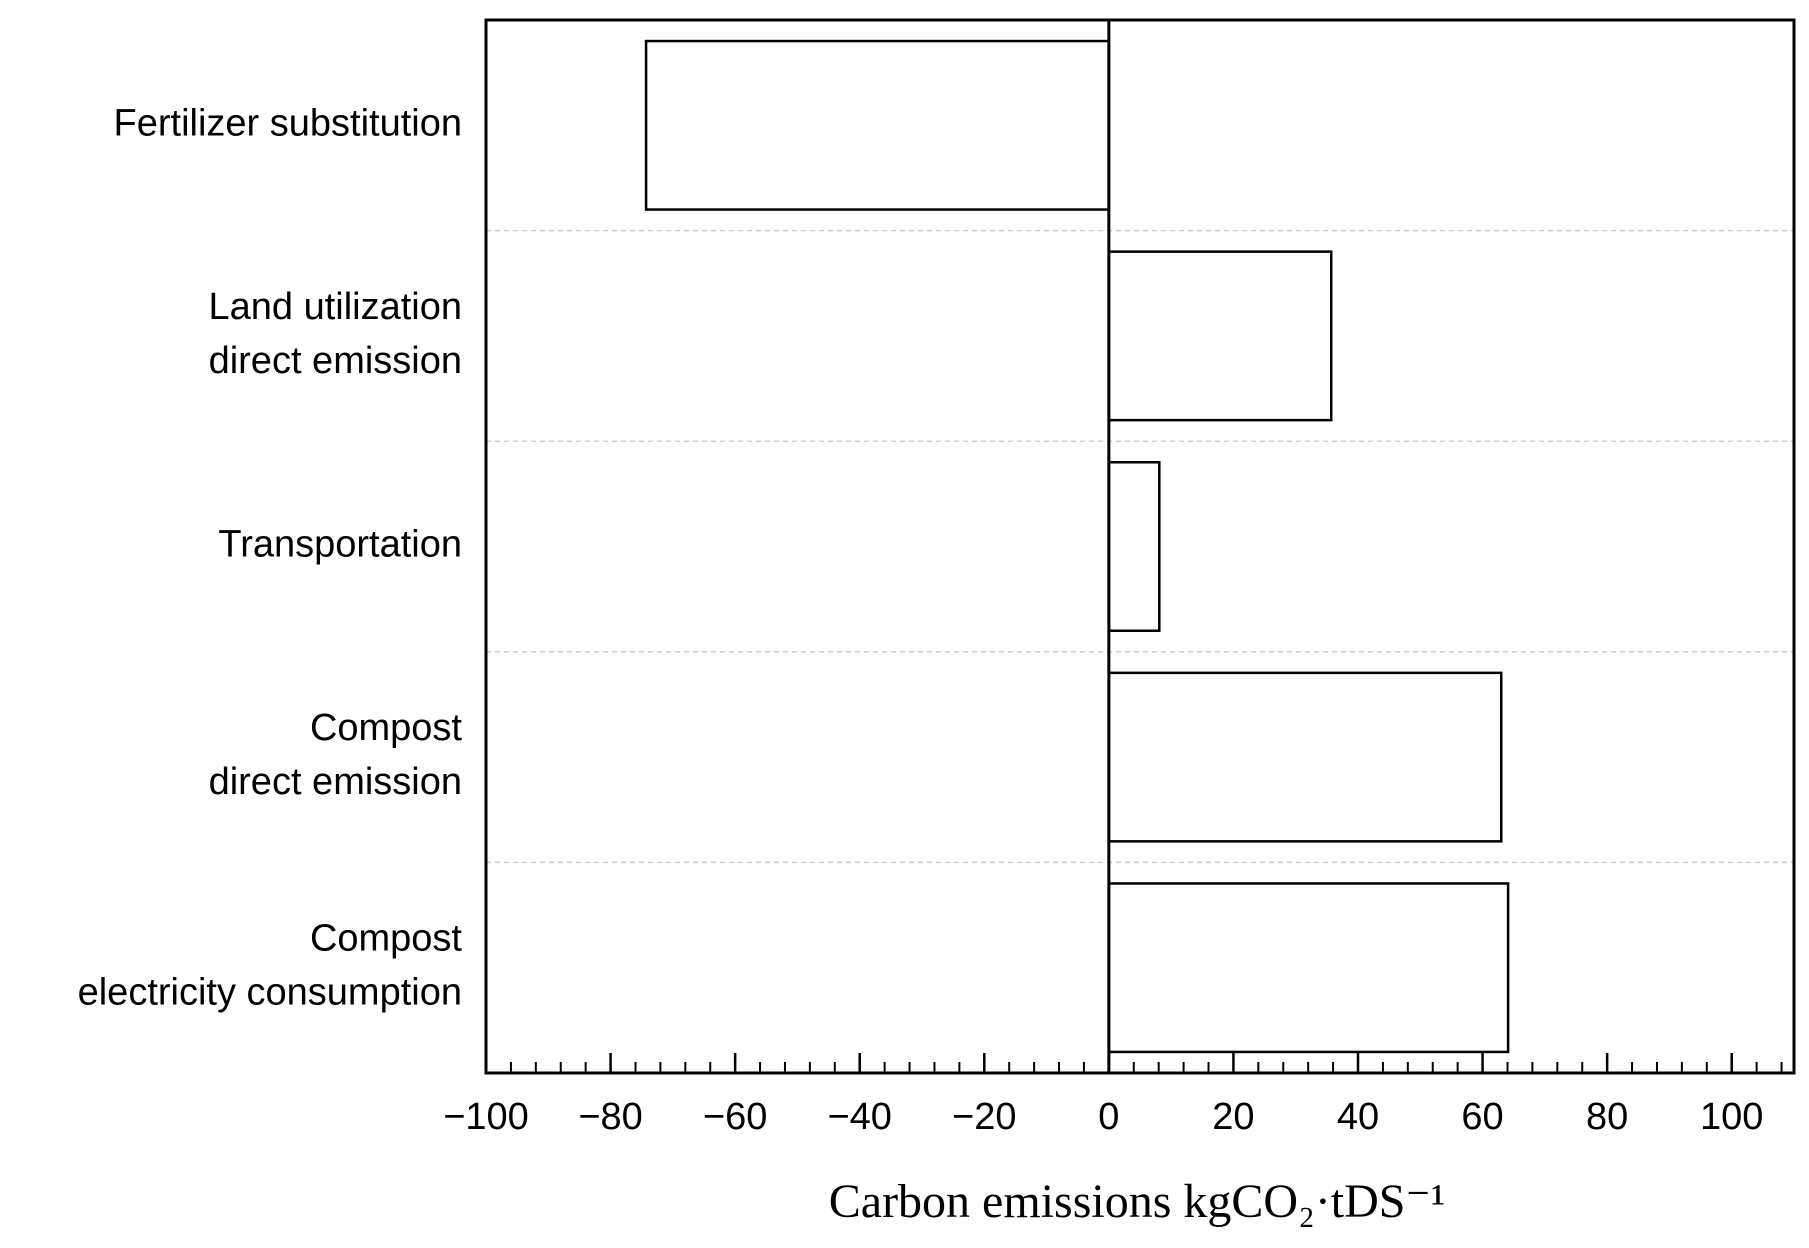 The width and height of the screenshot is (1809, 1248). Describe the element at coordinates (335, 334) in the screenshot. I see `y-tick-label: Land utilization direct emission` at that location.